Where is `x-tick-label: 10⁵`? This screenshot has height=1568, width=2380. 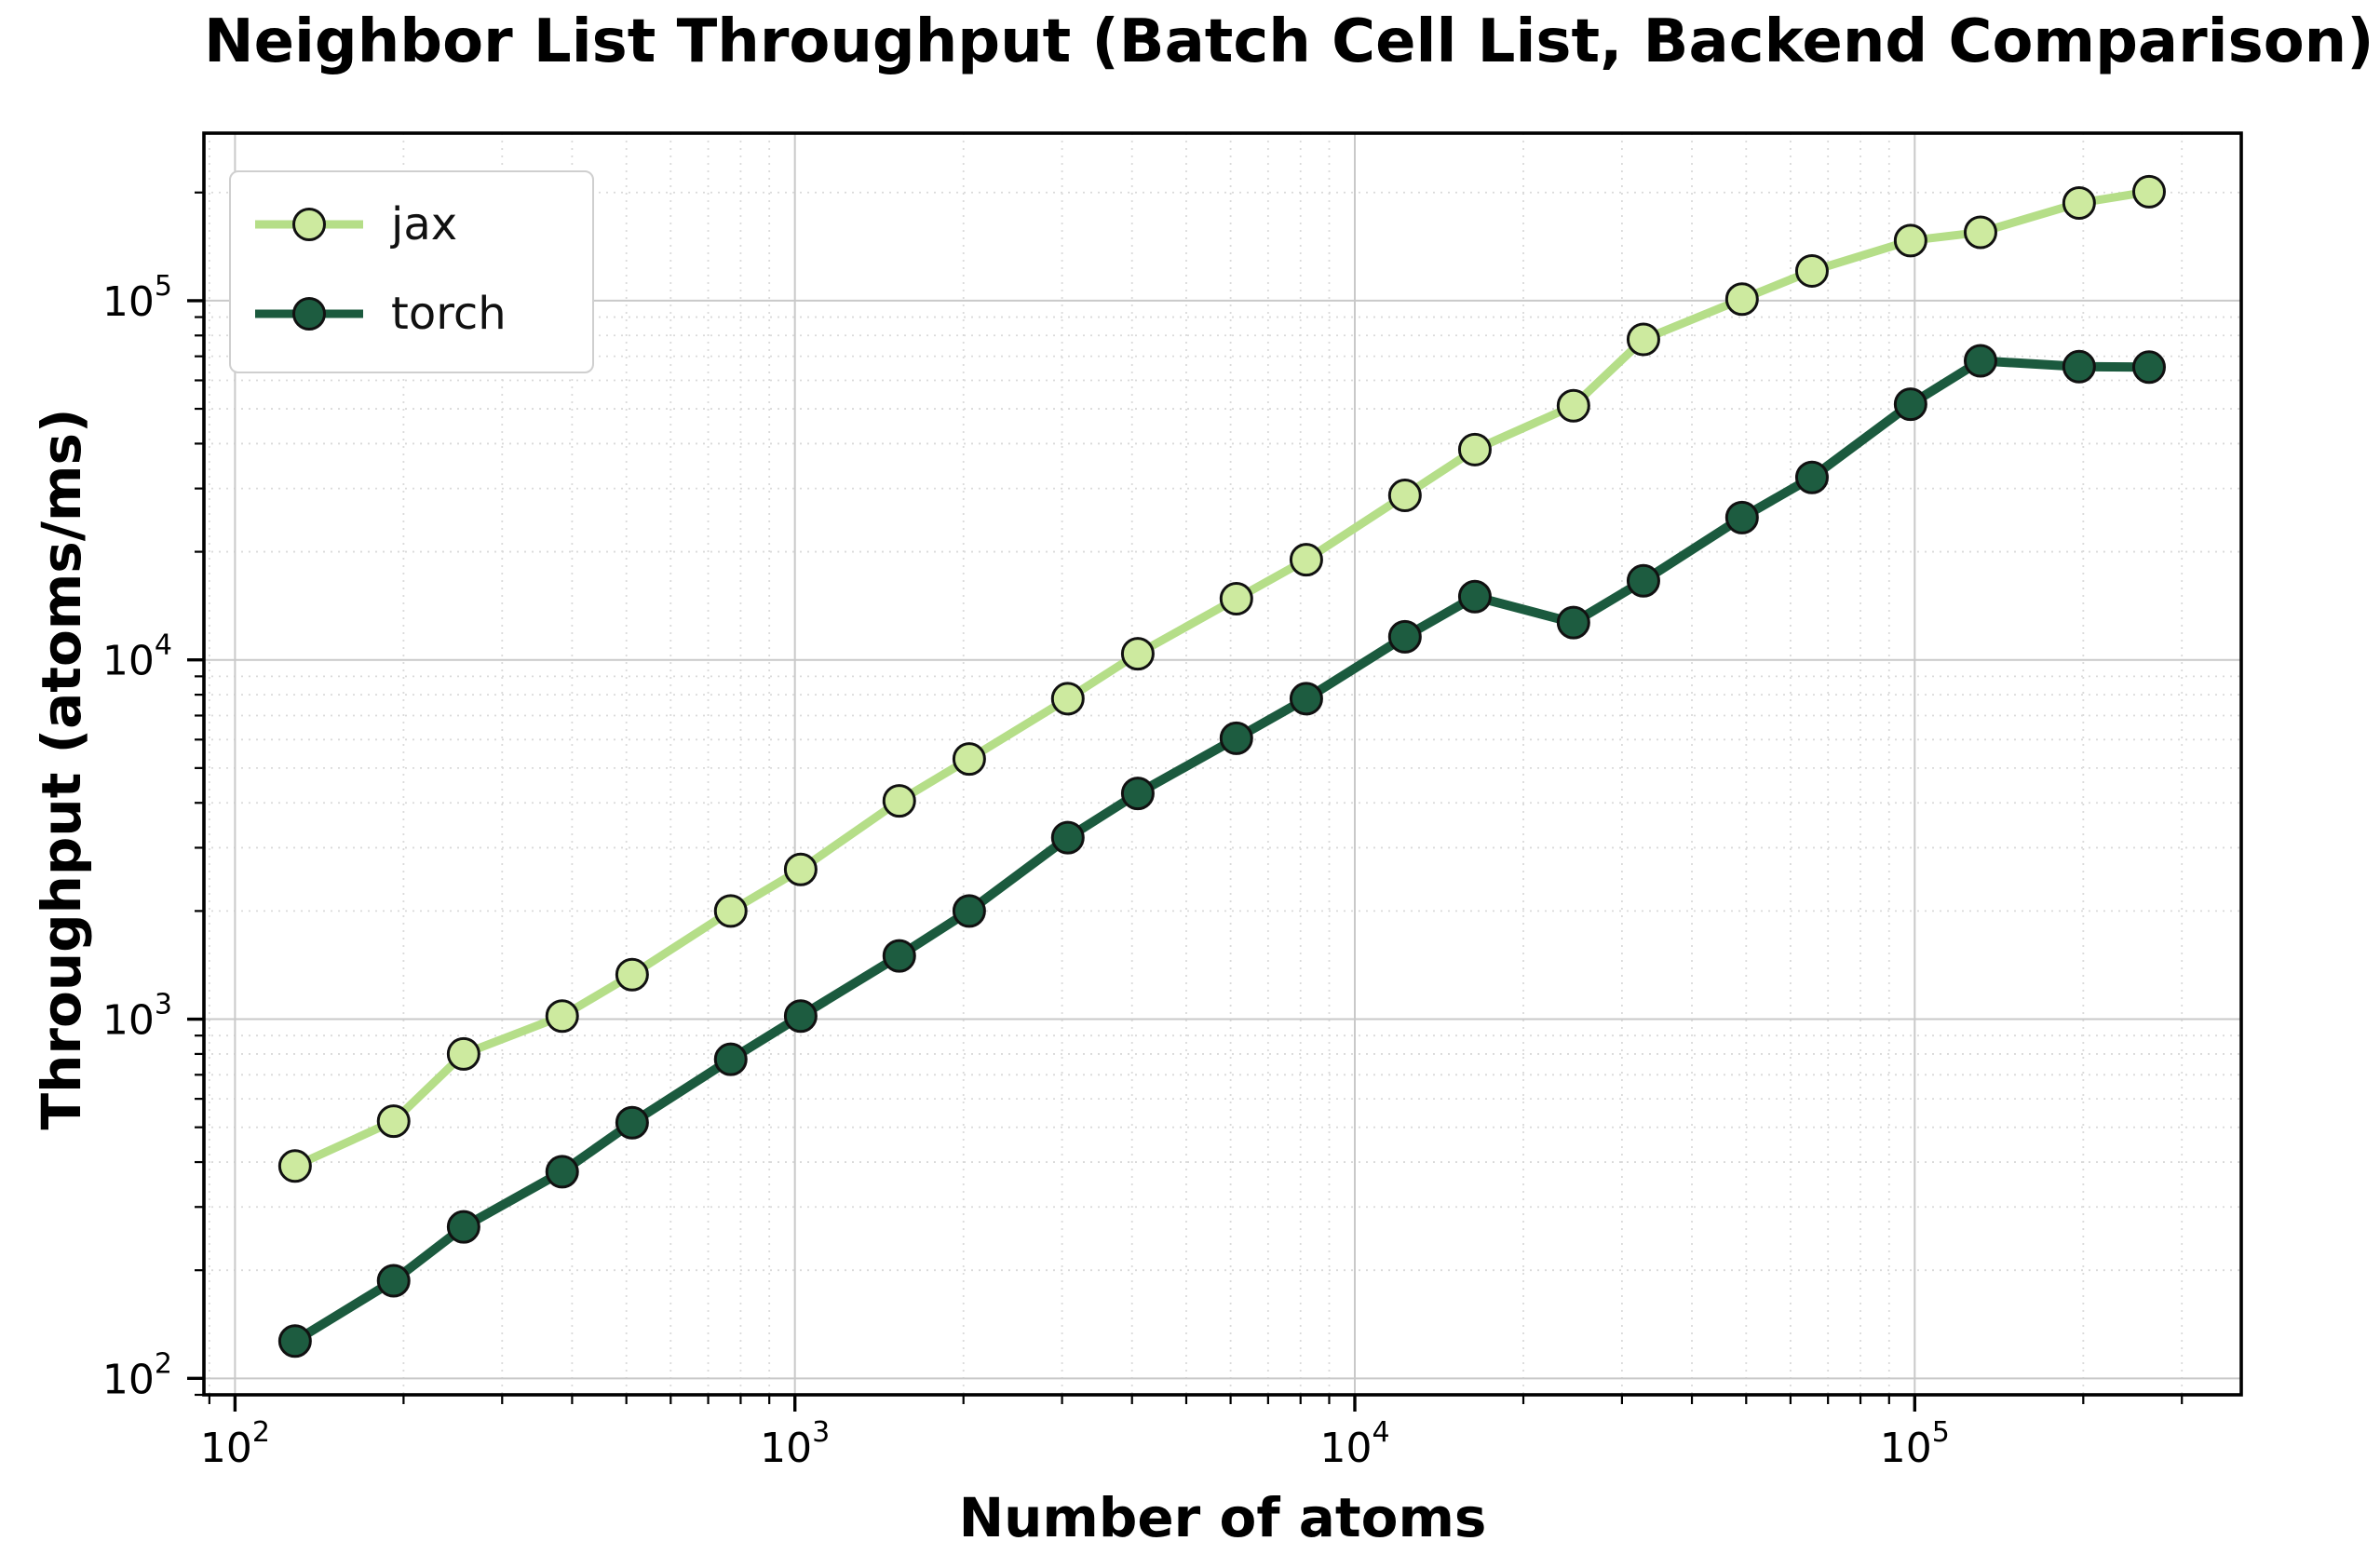 x-tick-label: 10⁵ is located at coordinates (1915, 1444).